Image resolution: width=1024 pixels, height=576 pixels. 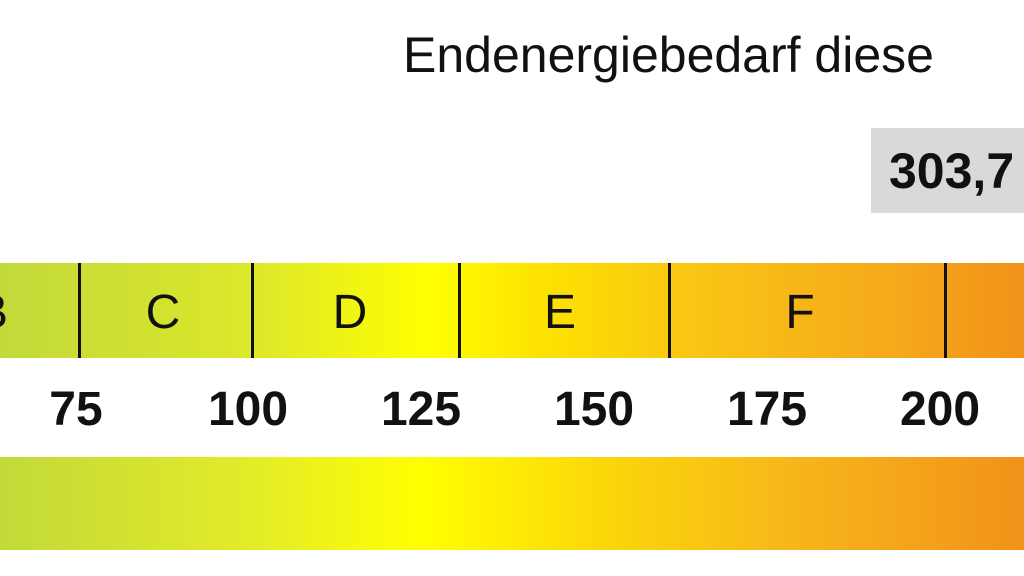 What do you see at coordinates (952, 171) in the screenshot?
I see `energy-value: 303,7` at bounding box center [952, 171].